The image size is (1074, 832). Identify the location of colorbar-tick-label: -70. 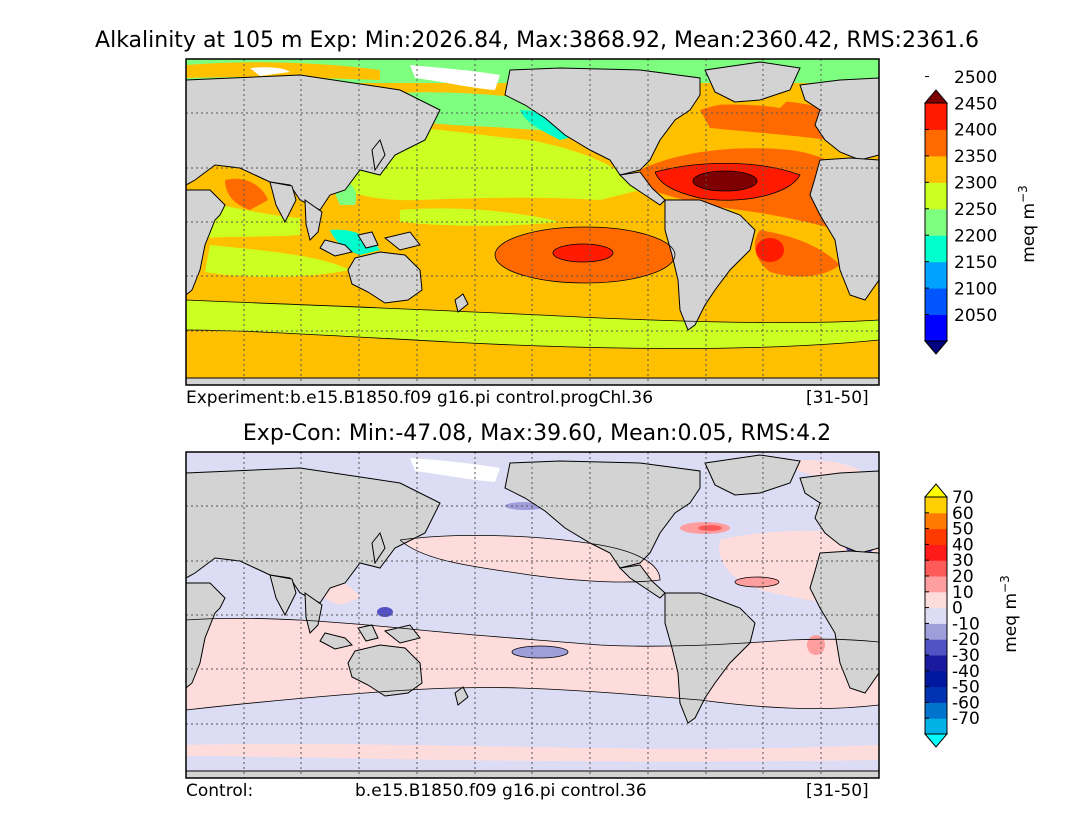
(966, 719).